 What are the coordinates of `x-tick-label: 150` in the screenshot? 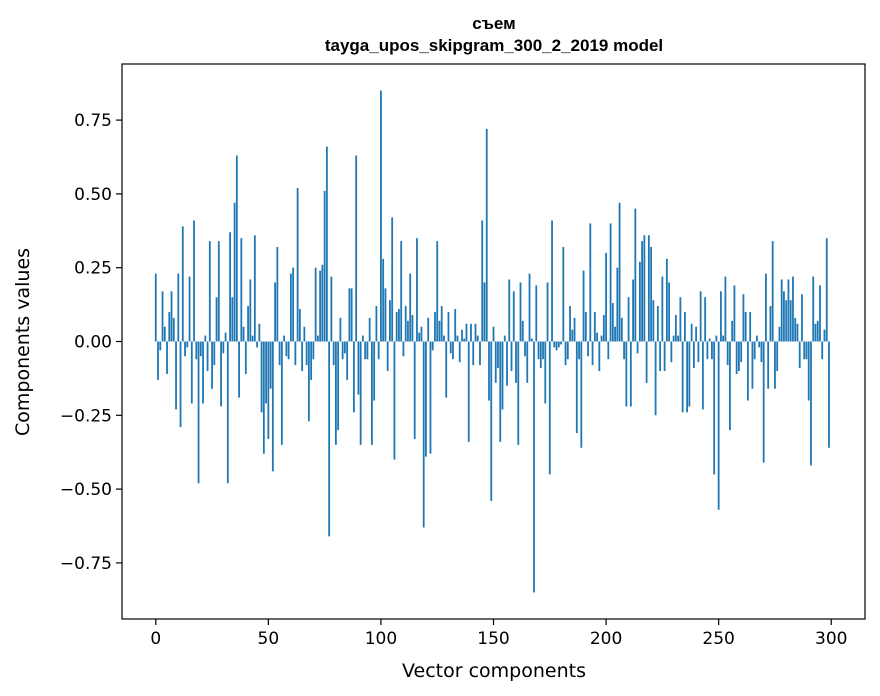 It's located at (493, 639).